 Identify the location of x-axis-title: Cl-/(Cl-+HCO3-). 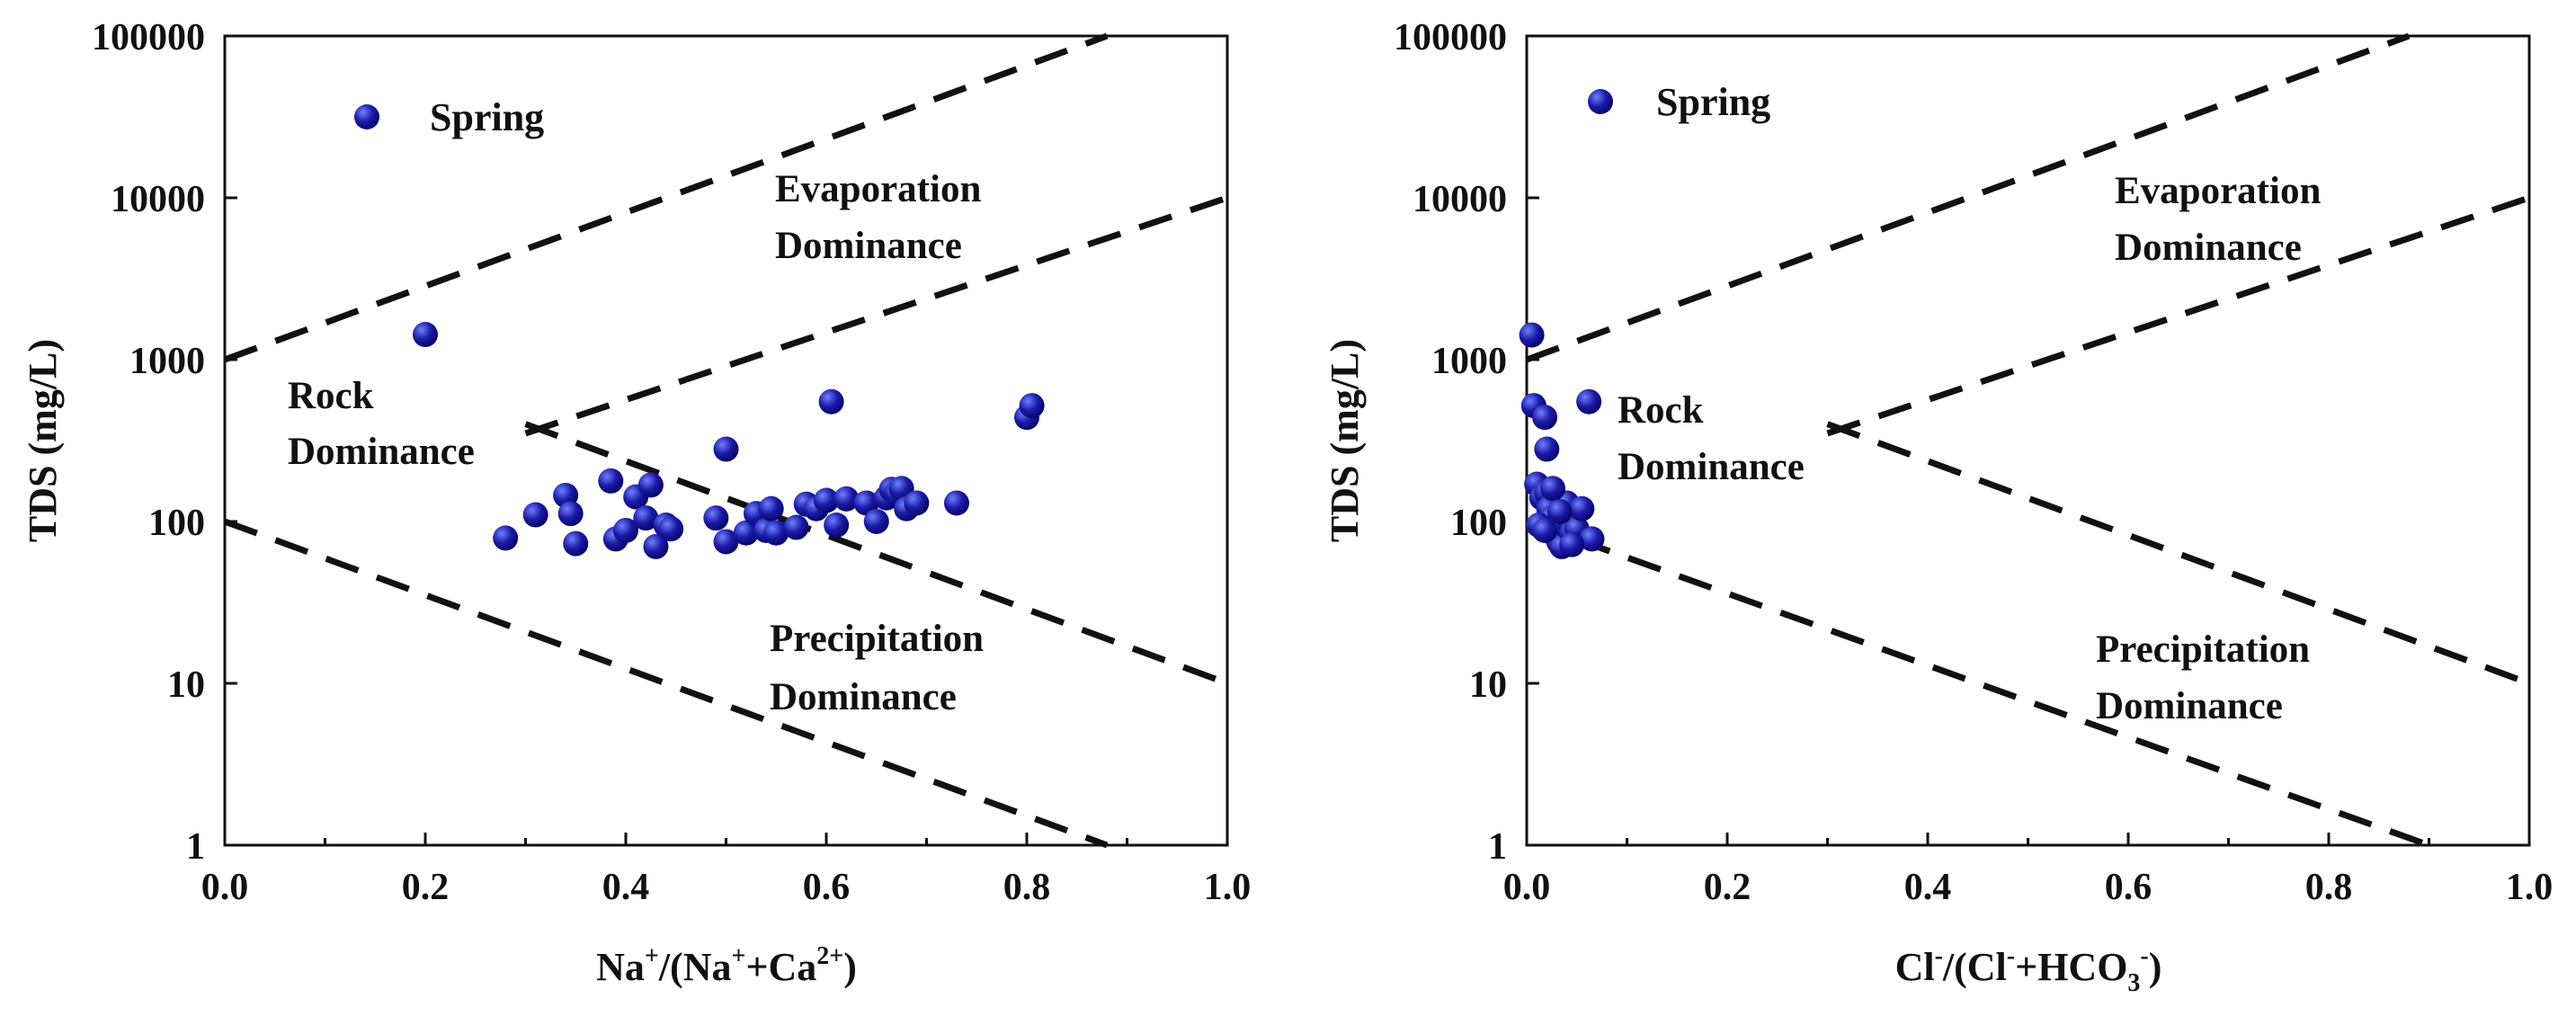
(2029, 969).